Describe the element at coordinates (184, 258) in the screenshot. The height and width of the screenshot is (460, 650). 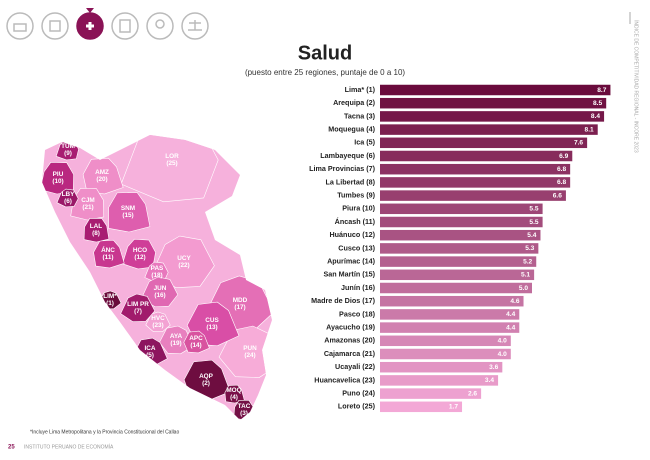
I see `region-code: UCY` at that location.